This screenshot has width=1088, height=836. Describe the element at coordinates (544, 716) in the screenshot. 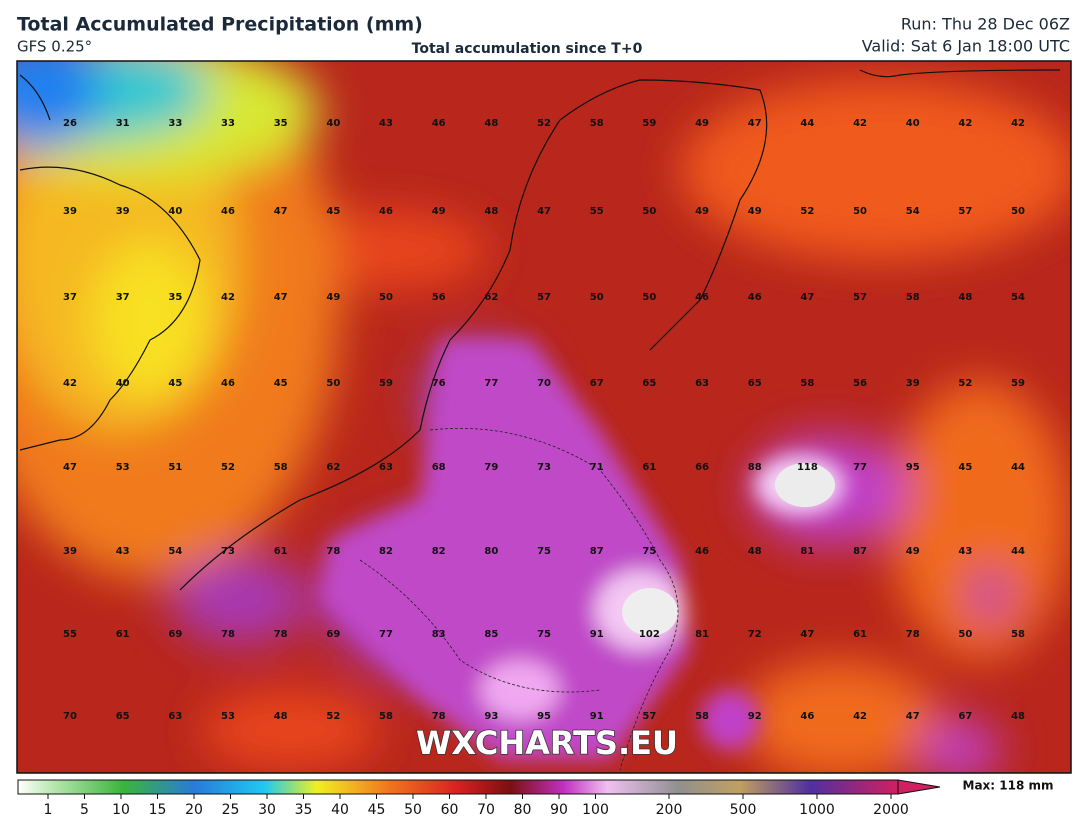

I see `grid-value: 95` at that location.